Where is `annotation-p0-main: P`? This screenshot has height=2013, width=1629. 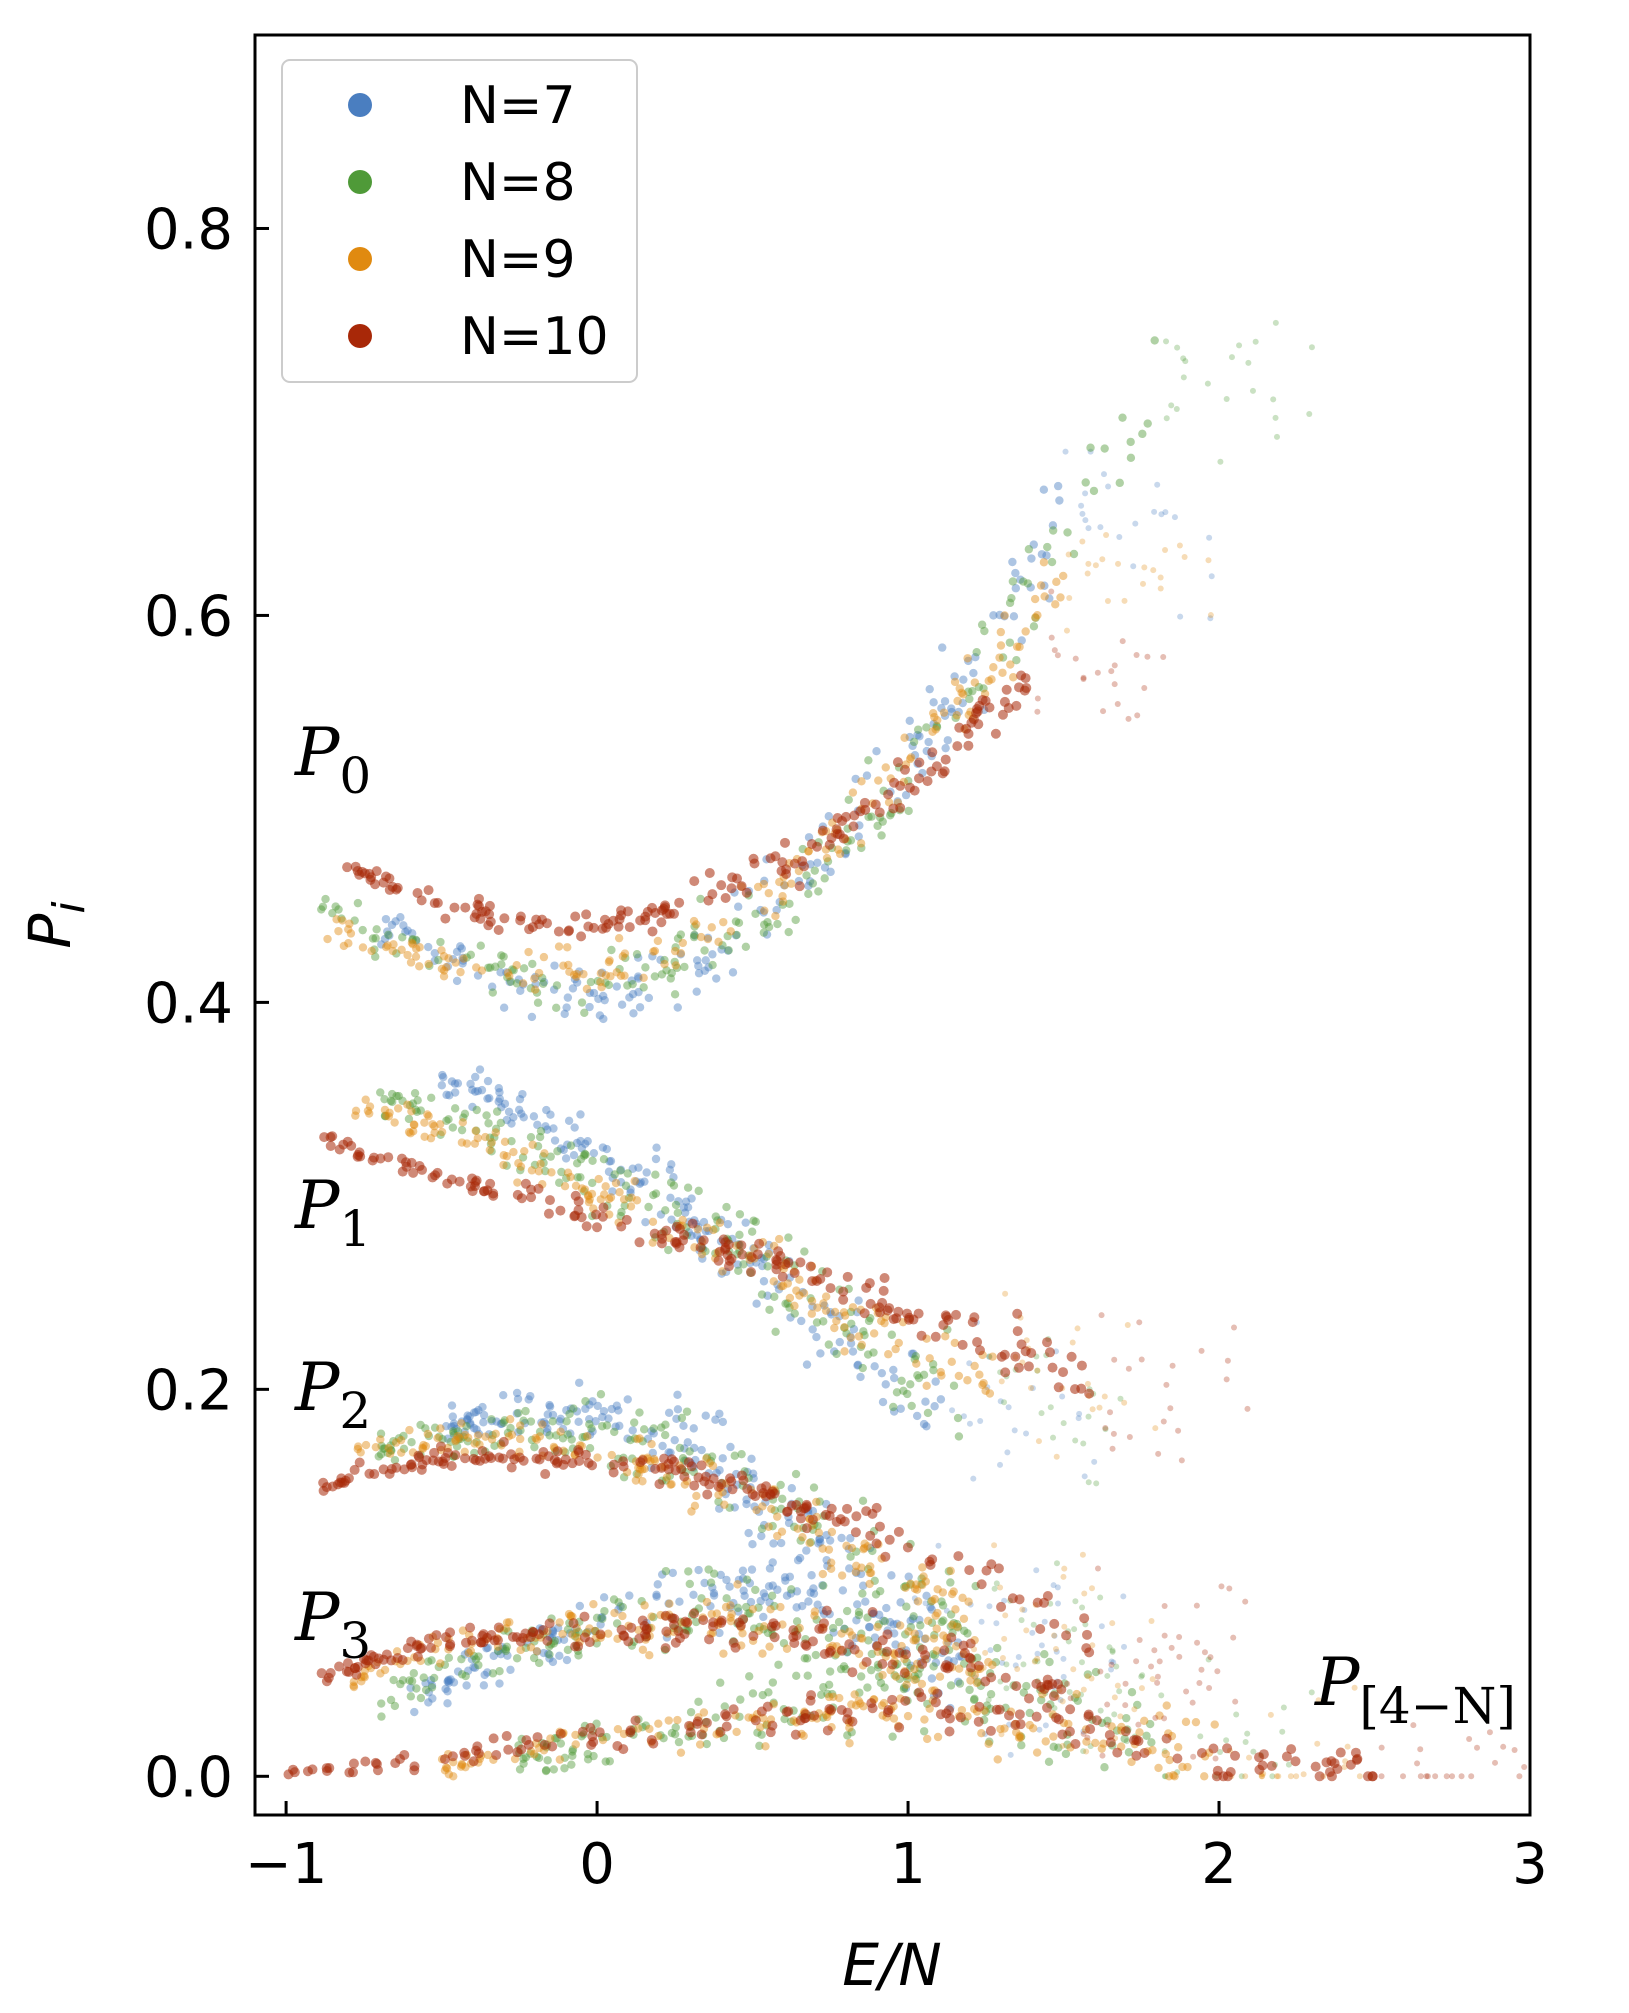 annotation-p0-main: P is located at coordinates (317, 752).